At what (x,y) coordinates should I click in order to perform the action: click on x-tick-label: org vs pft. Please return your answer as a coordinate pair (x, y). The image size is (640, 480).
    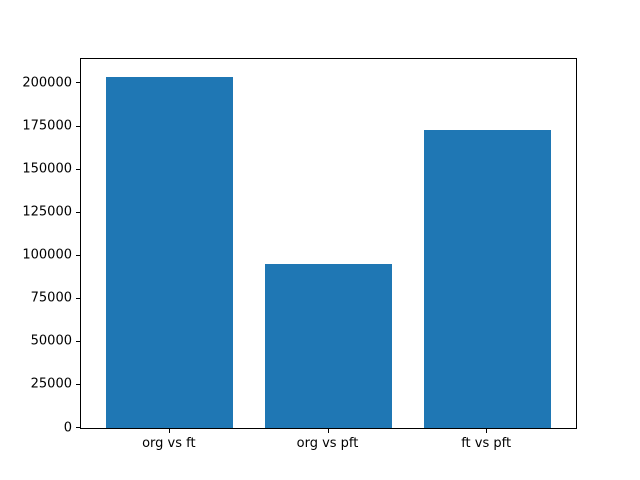
    Looking at the image, I should click on (327, 443).